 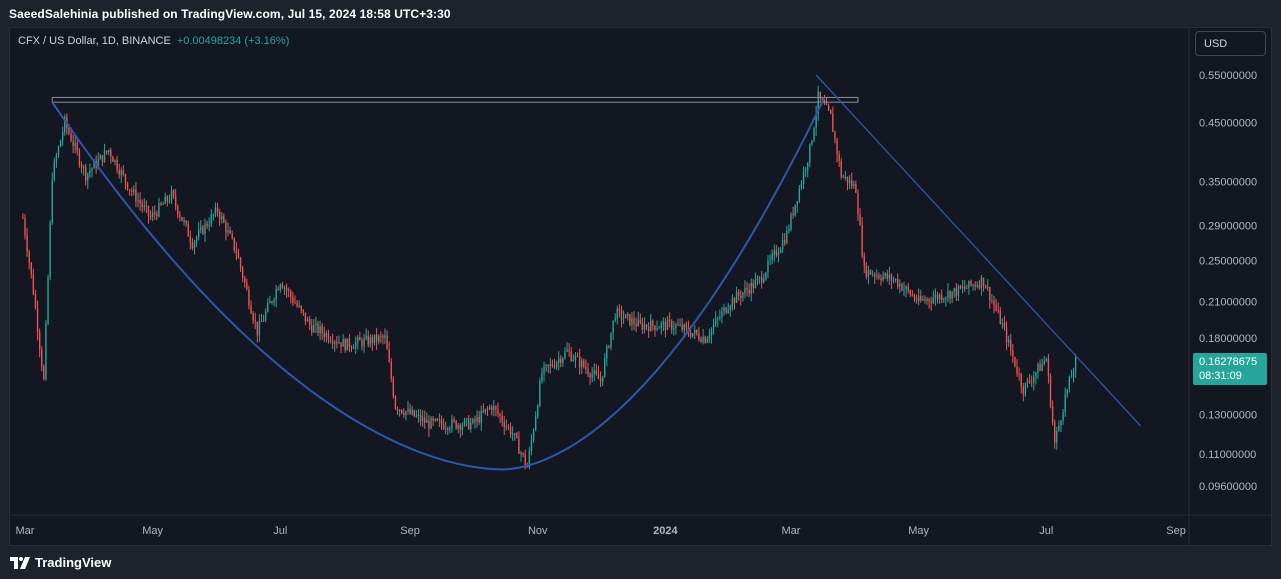 What do you see at coordinates (1220, 376) in the screenshot?
I see `bar-countdown: 08:31:09` at bounding box center [1220, 376].